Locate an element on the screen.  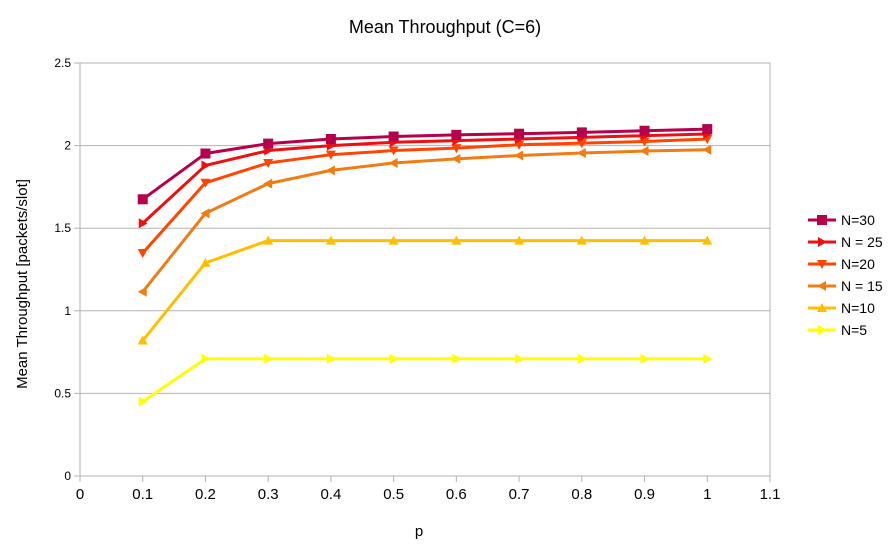
legend-label: N = 15 is located at coordinates (862, 286).